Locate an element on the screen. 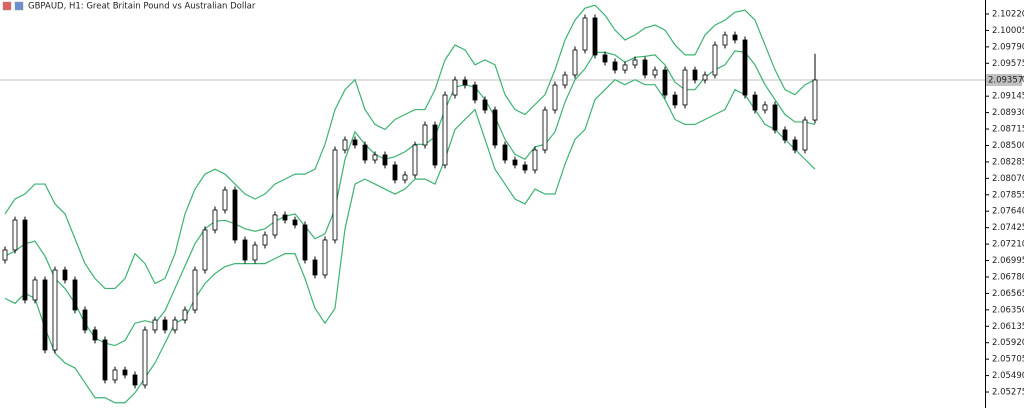 The width and height of the screenshot is (1024, 408). price-label: 2.09357 is located at coordinates (1005, 80).